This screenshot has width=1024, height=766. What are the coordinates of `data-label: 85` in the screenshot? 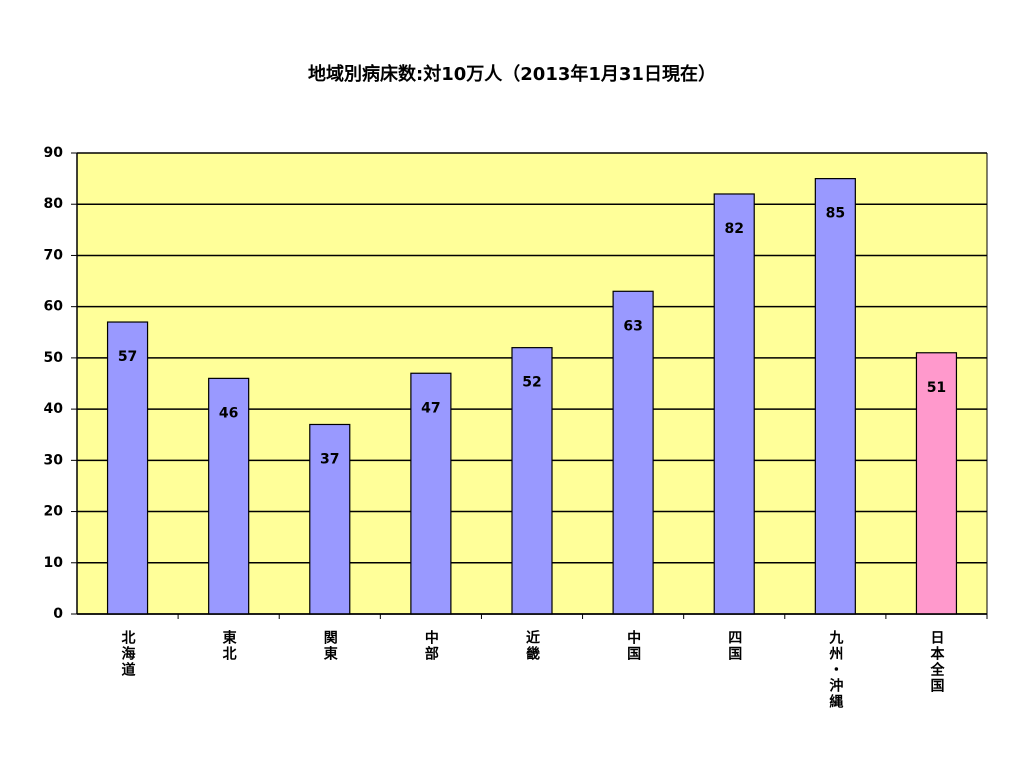 It's located at (835, 214).